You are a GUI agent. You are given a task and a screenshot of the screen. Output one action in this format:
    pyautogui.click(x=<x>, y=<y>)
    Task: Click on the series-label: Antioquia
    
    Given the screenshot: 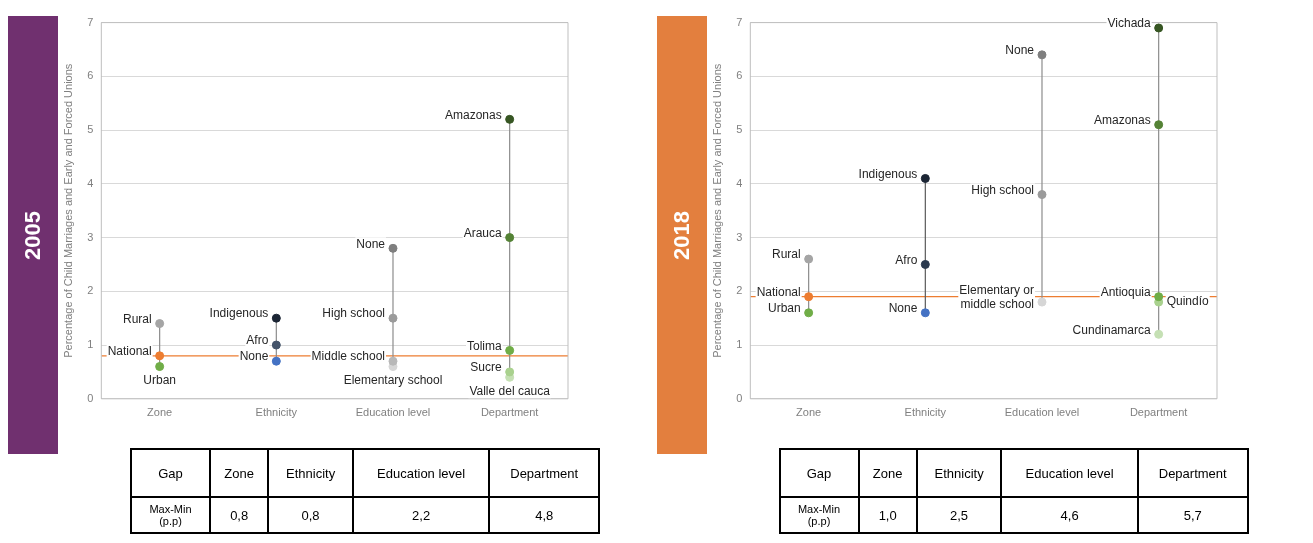 What is the action you would take?
    pyautogui.click(x=1125, y=292)
    